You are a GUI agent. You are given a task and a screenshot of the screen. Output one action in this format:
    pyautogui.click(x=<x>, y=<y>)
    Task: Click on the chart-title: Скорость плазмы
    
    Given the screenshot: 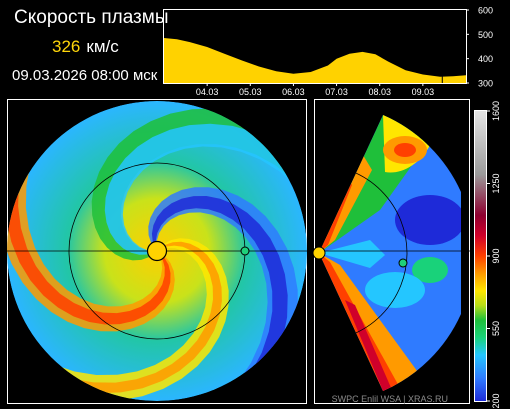 What is the action you would take?
    pyautogui.click(x=91, y=17)
    